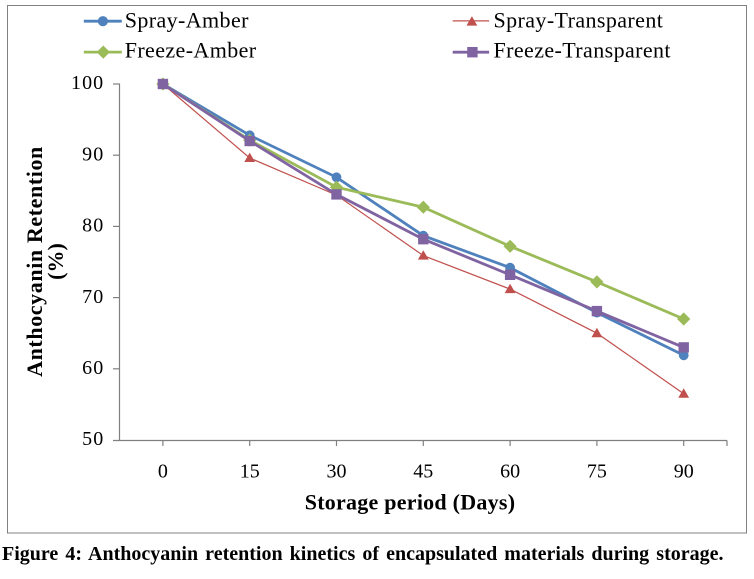  I want to click on svg-text: 100, so click(87, 83).